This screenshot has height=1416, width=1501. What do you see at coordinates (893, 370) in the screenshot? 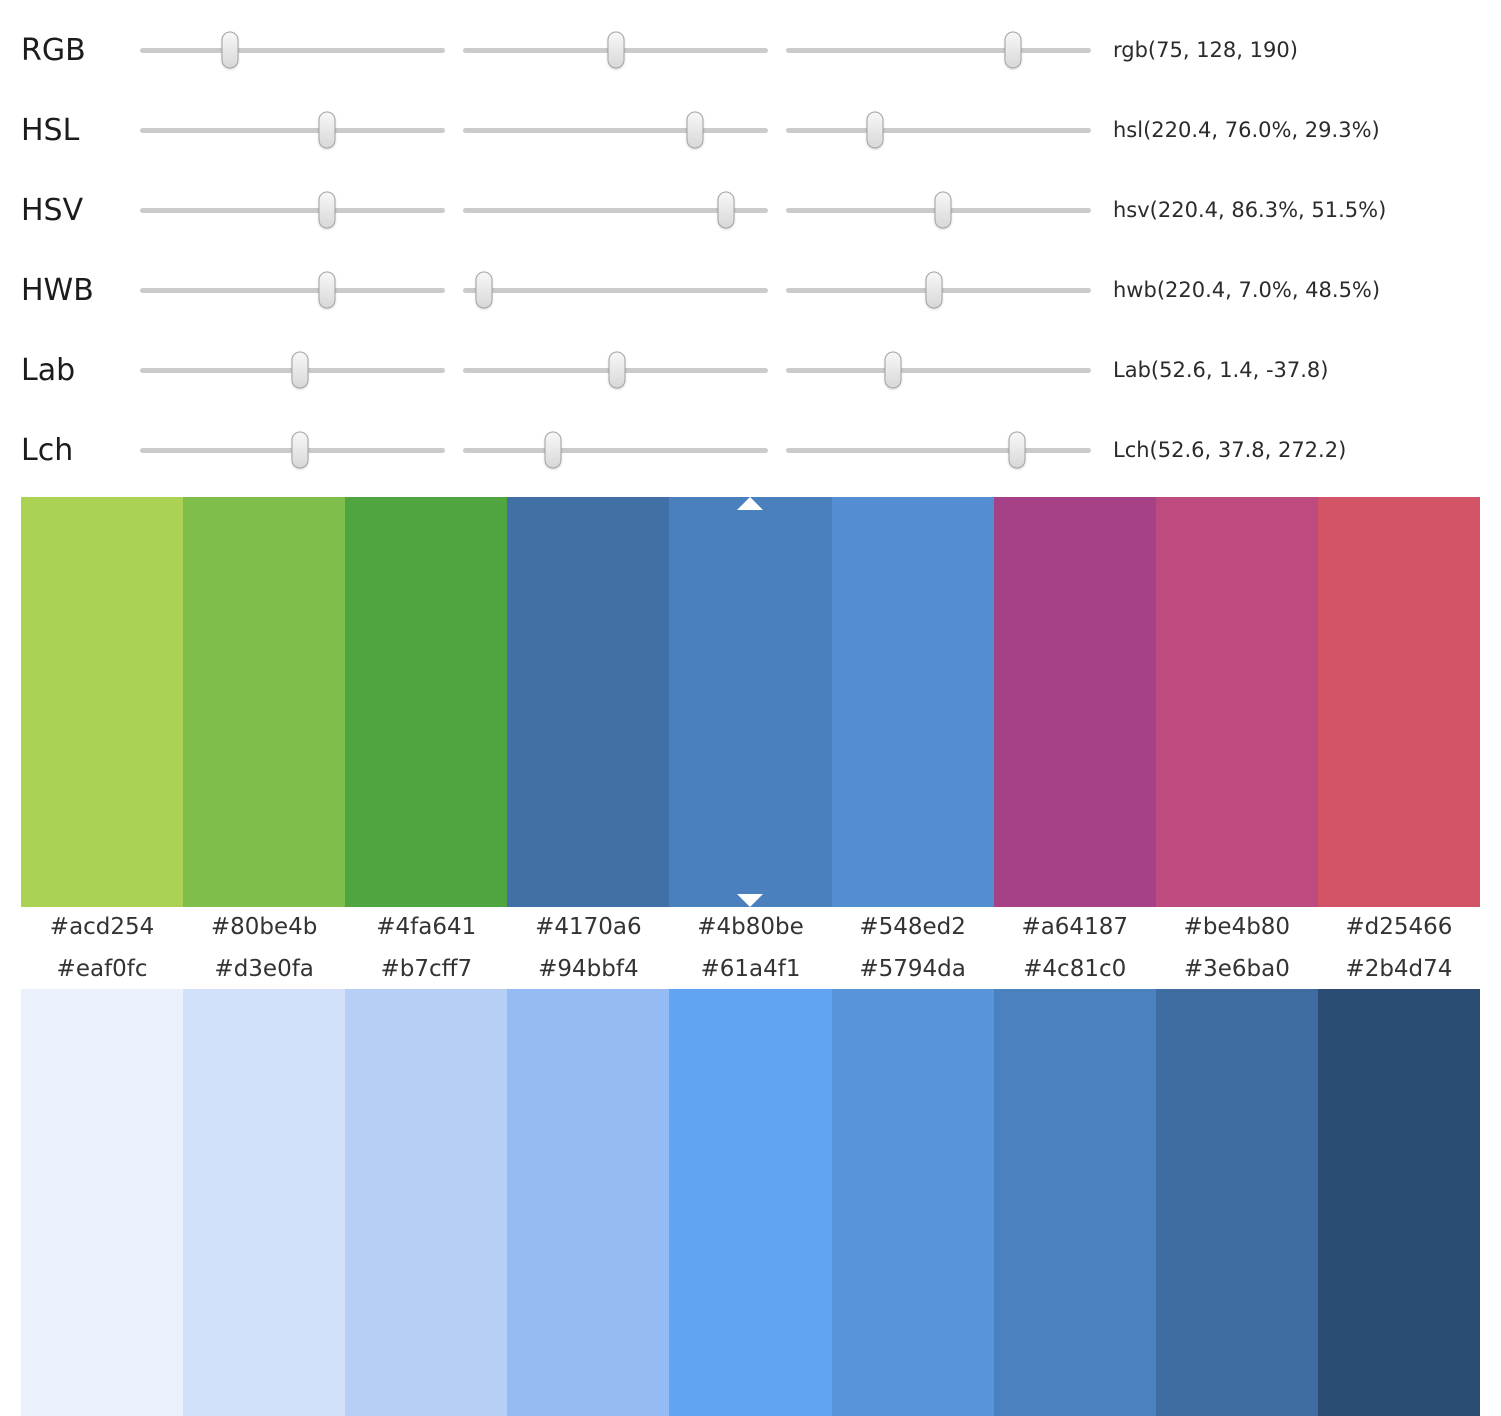
I see `lab-b-slider-handle` at bounding box center [893, 370].